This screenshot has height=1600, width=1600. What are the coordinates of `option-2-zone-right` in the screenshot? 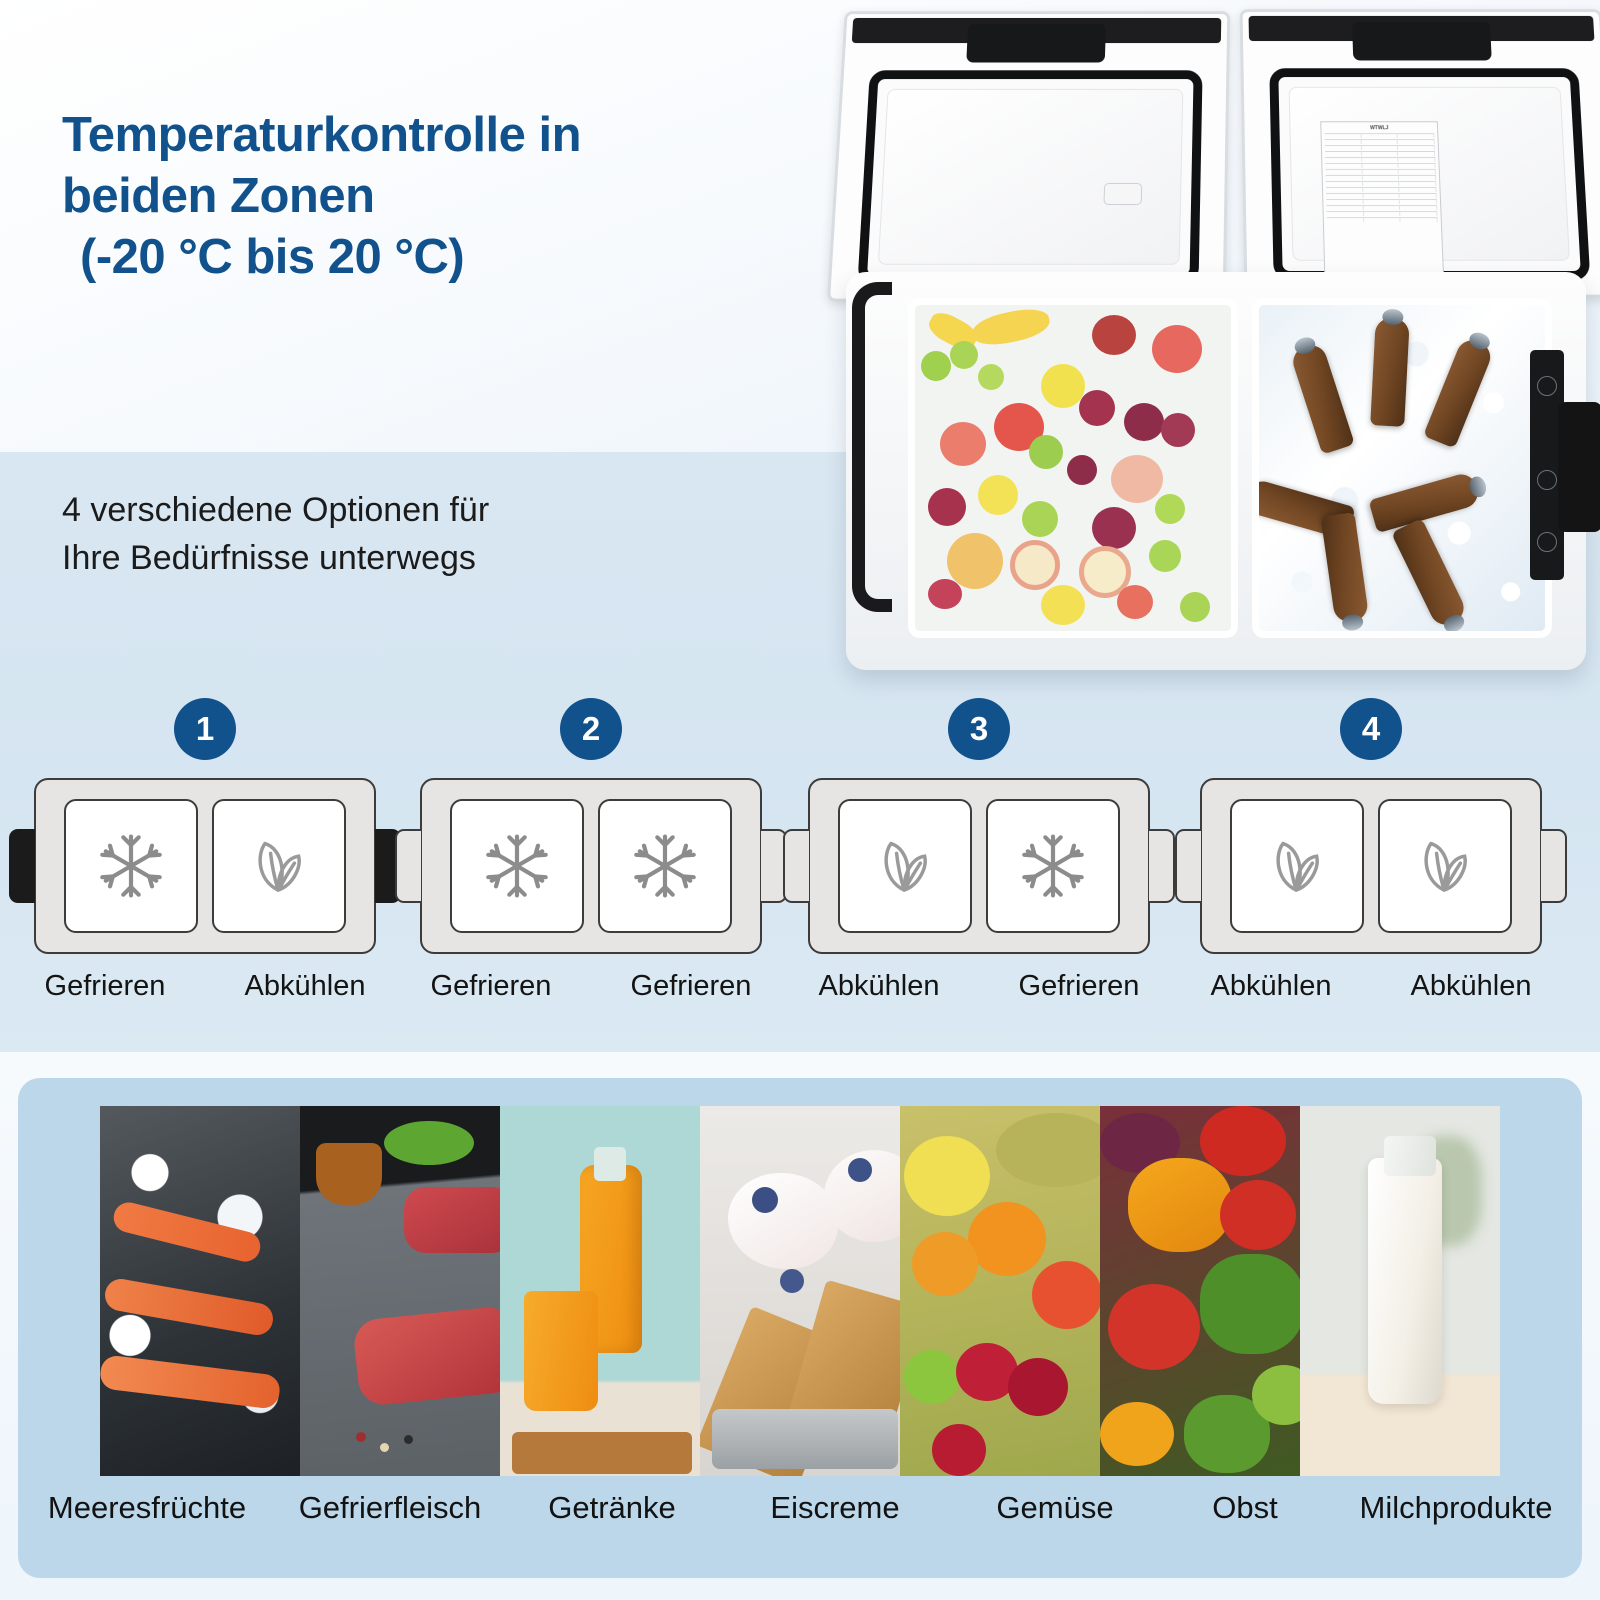 It's located at (665, 866).